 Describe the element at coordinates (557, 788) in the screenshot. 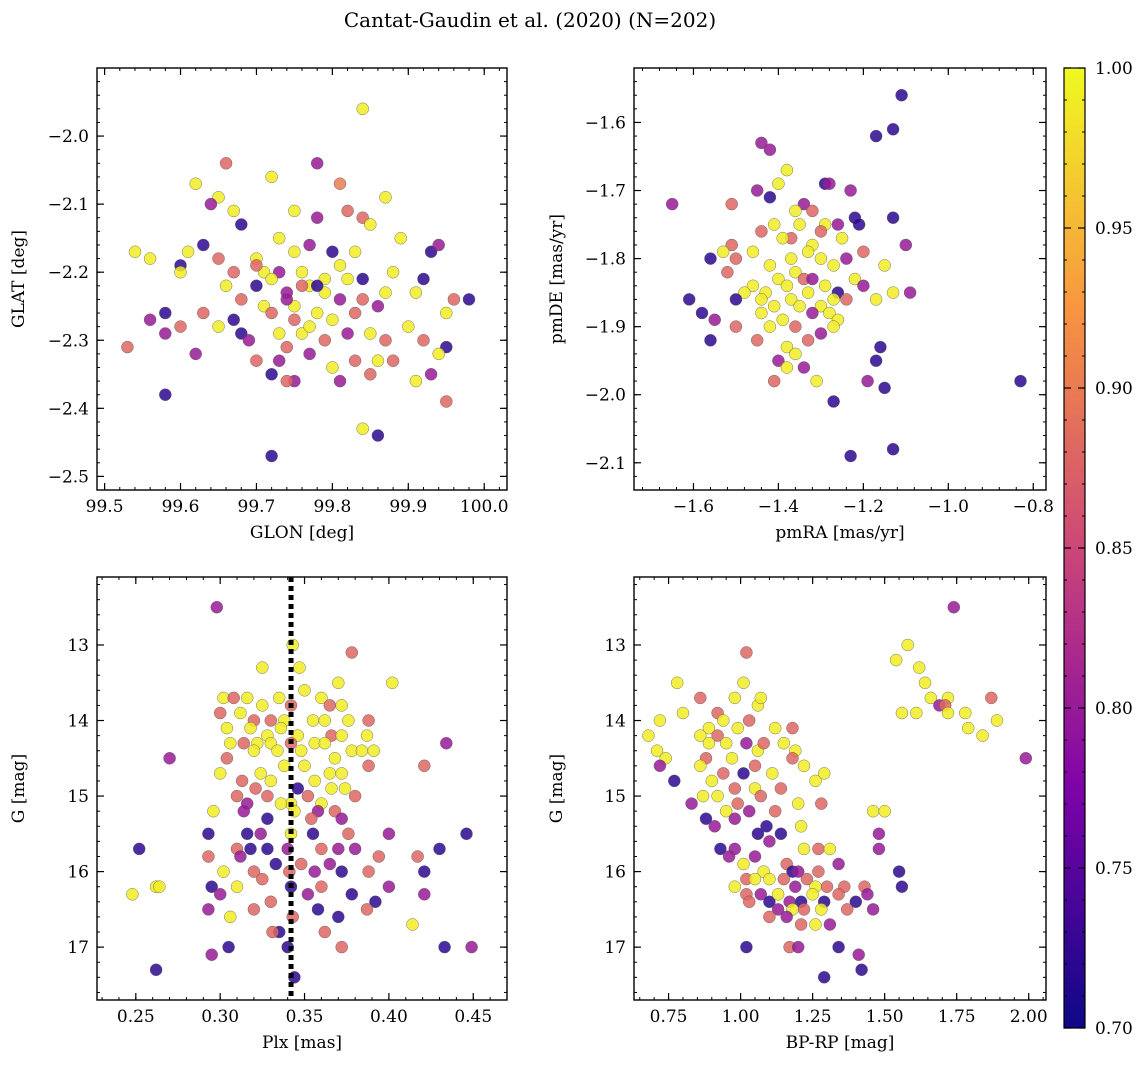

I see `y-axis-label: G [mag]` at that location.